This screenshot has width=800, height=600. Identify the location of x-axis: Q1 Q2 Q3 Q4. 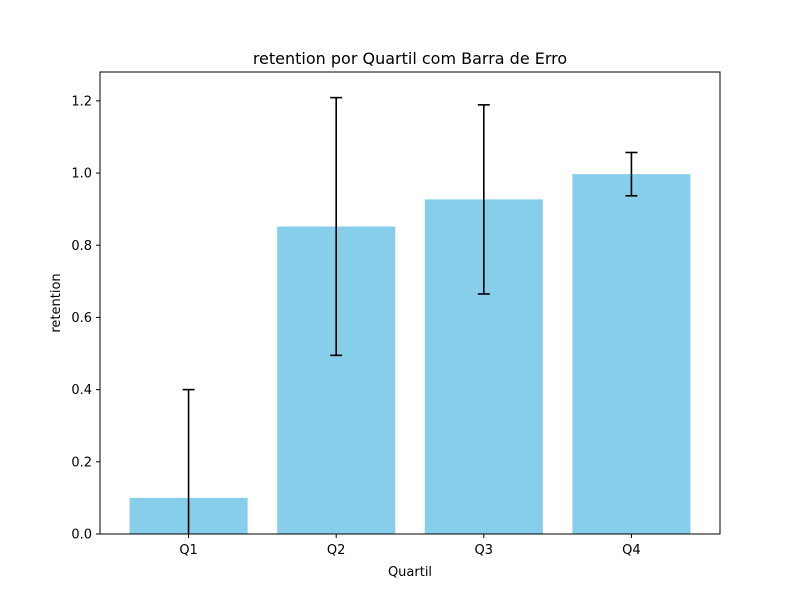
(410, 546).